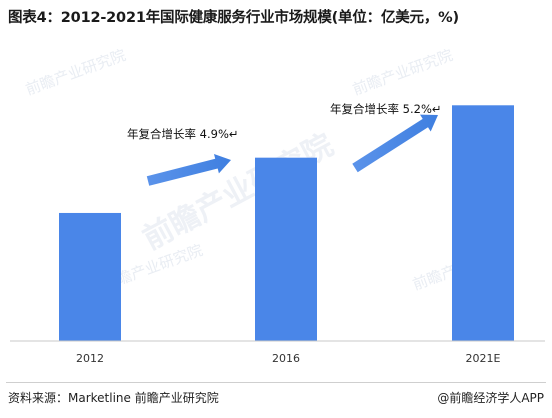 Image resolution: width=552 pixels, height=418 pixels. What do you see at coordinates (276, 397) in the screenshot?
I see `footer: 资料来源：Marketline 前瞻产业研究院 @前瞻经济学人APP` at bounding box center [276, 397].